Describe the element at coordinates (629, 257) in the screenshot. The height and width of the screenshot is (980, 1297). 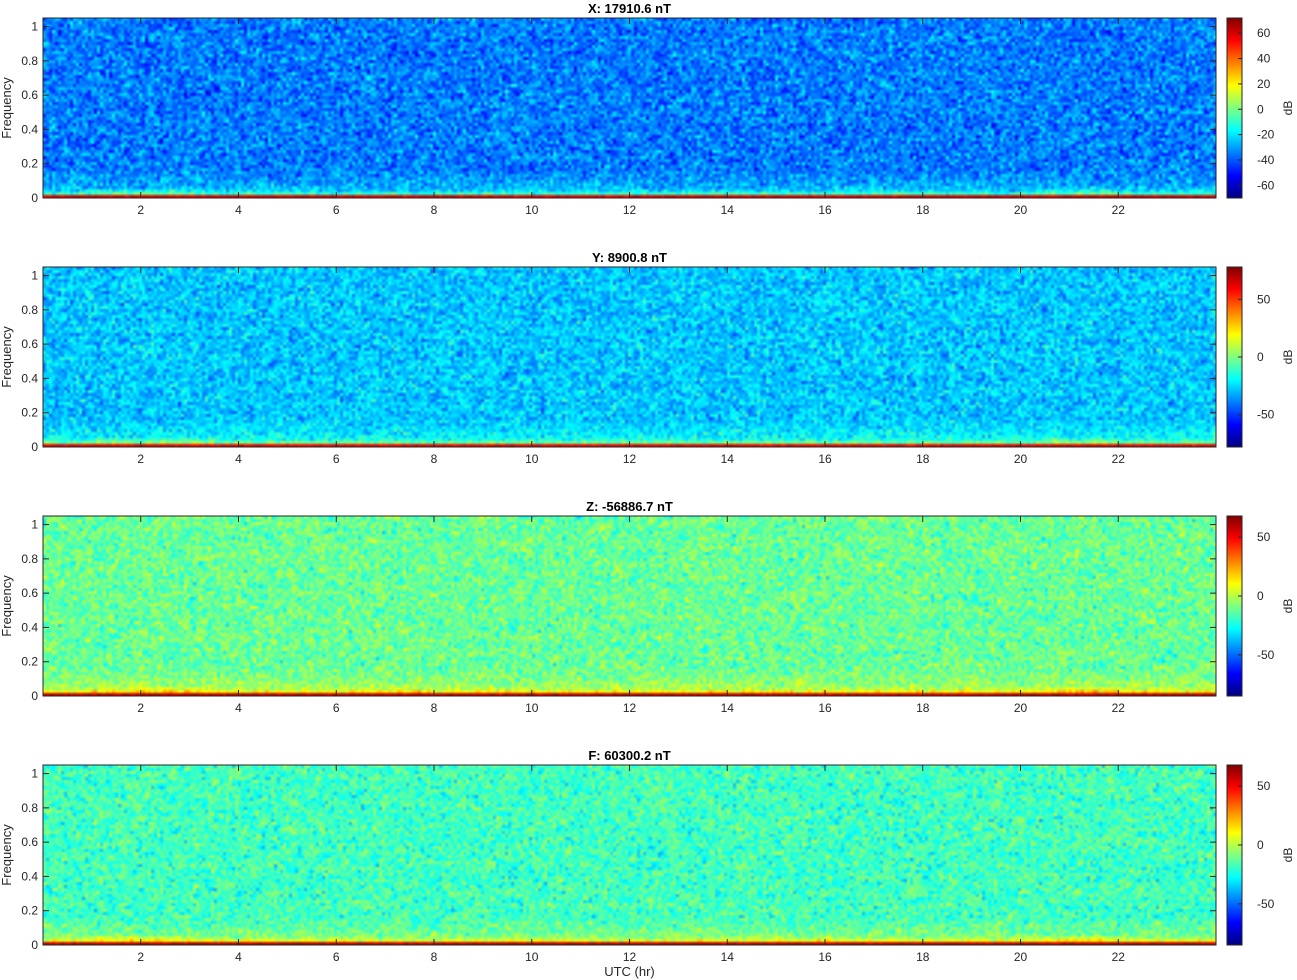
I see `panel-title: Y: 8900.8 nT` at that location.